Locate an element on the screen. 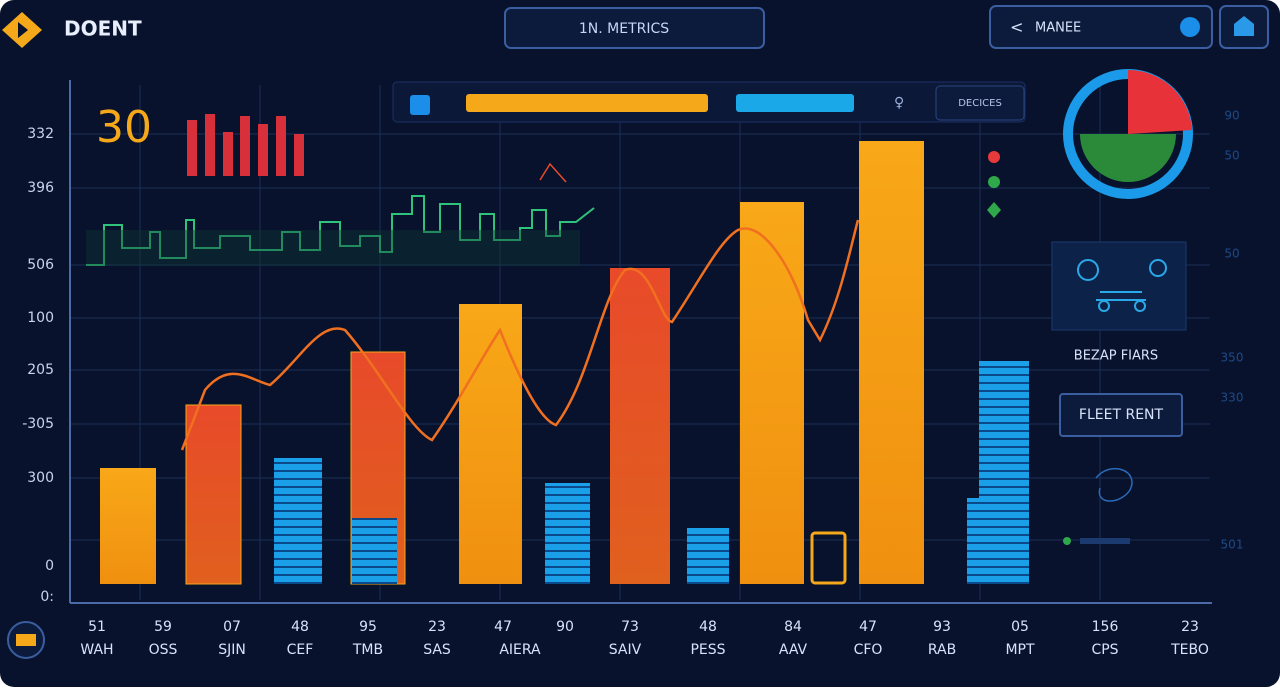 The image size is (1280, 691). panel-box is located at coordinates (980, 103).